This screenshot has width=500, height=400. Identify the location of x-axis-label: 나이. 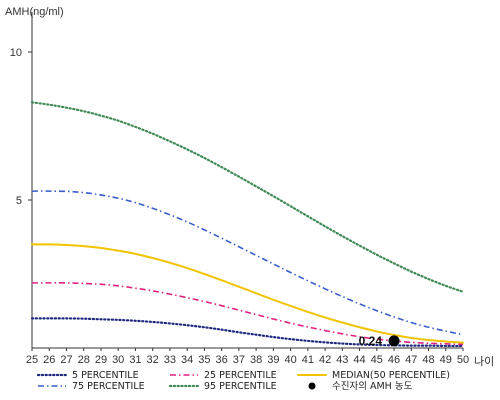
(484, 361).